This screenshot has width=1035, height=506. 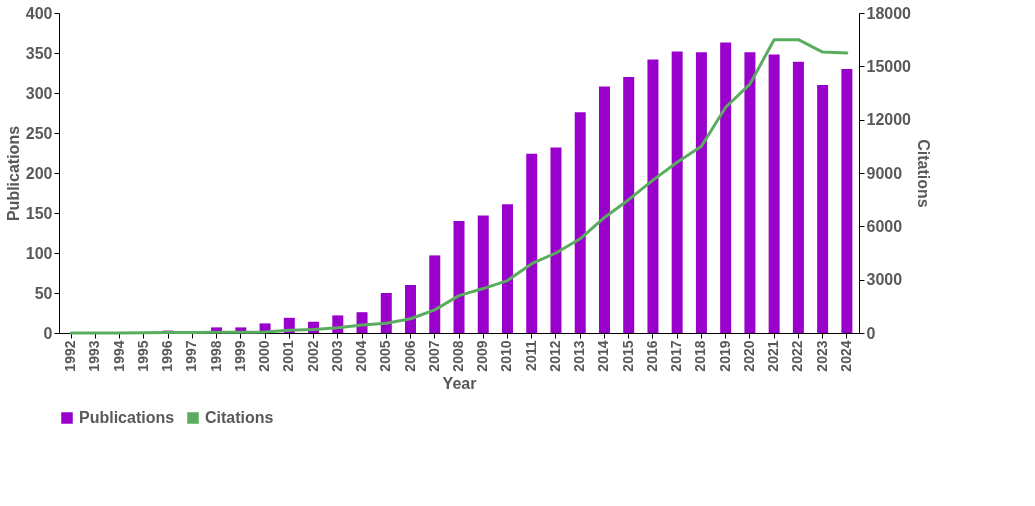 What do you see at coordinates (748, 356) in the screenshot?
I see `x-tick-label: 2020` at bounding box center [748, 356].